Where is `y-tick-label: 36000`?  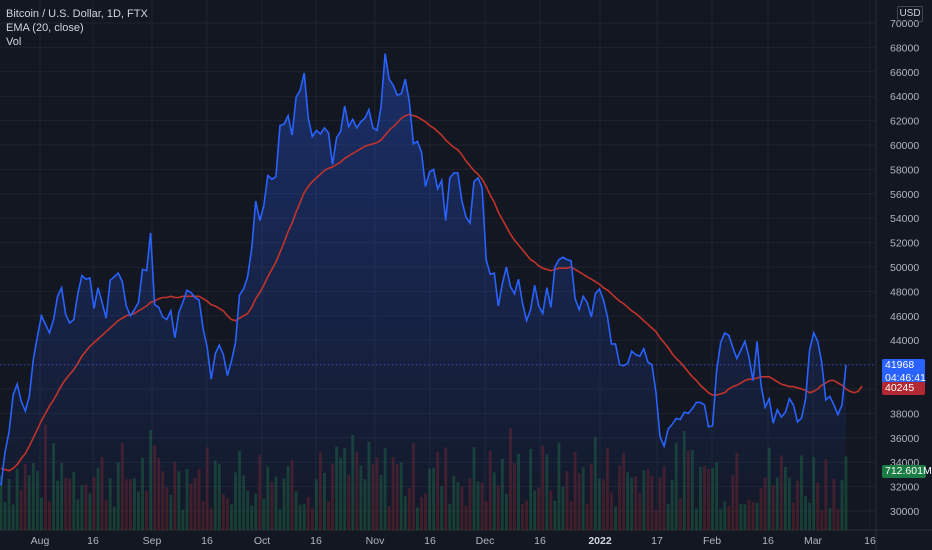 y-tick-label: 36000 is located at coordinates (904, 439).